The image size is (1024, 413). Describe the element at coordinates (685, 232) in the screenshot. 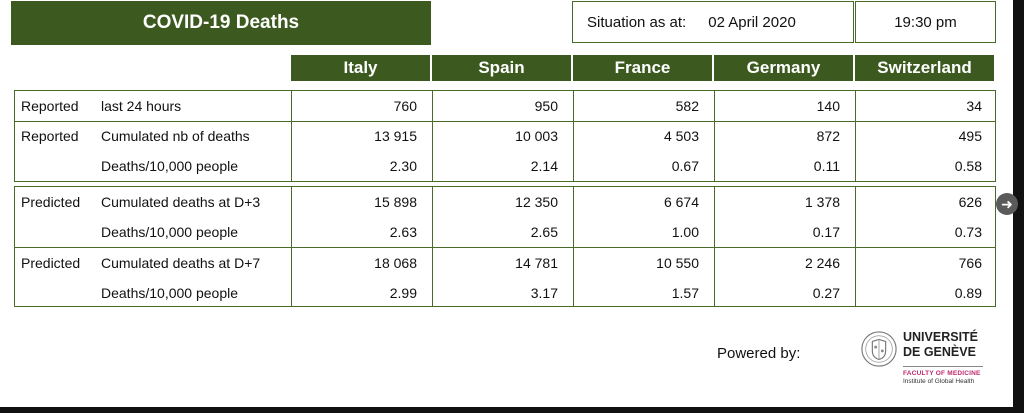

I see `cell-france: 1.00` at that location.